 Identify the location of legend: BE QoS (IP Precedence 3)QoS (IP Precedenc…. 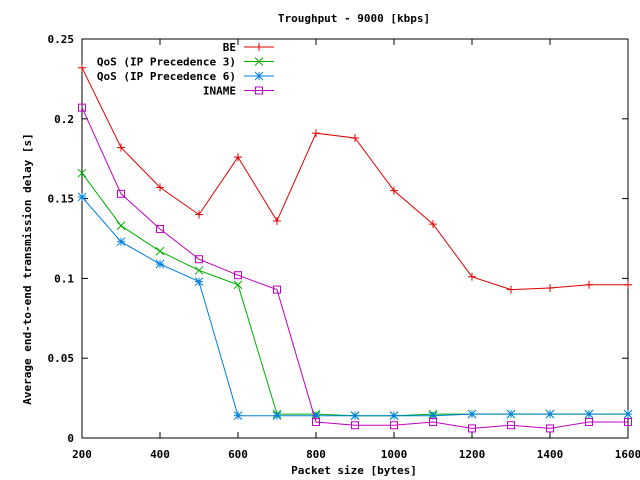
(185, 69).